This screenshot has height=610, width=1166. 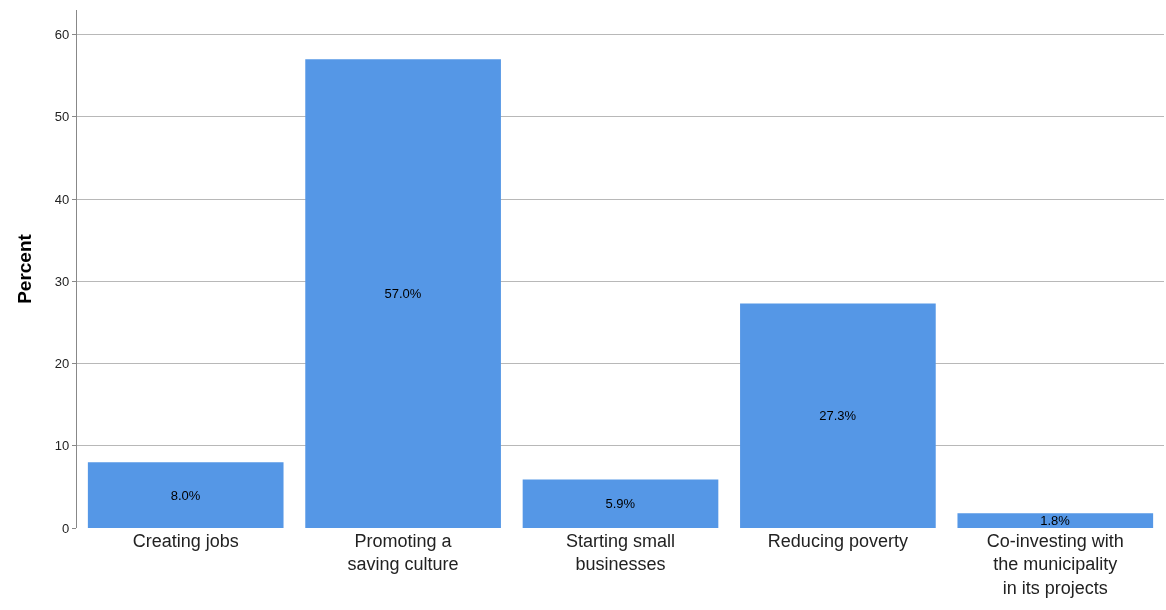 I want to click on y-tick-label: 0, so click(x=66, y=528).